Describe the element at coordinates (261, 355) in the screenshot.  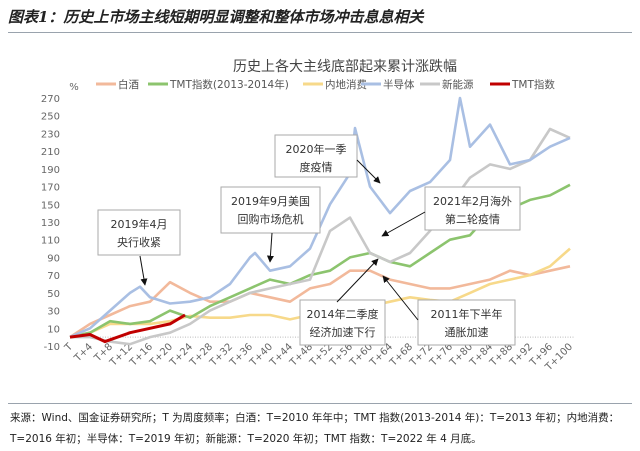
I see `x-tick-label: T+40` at that location.